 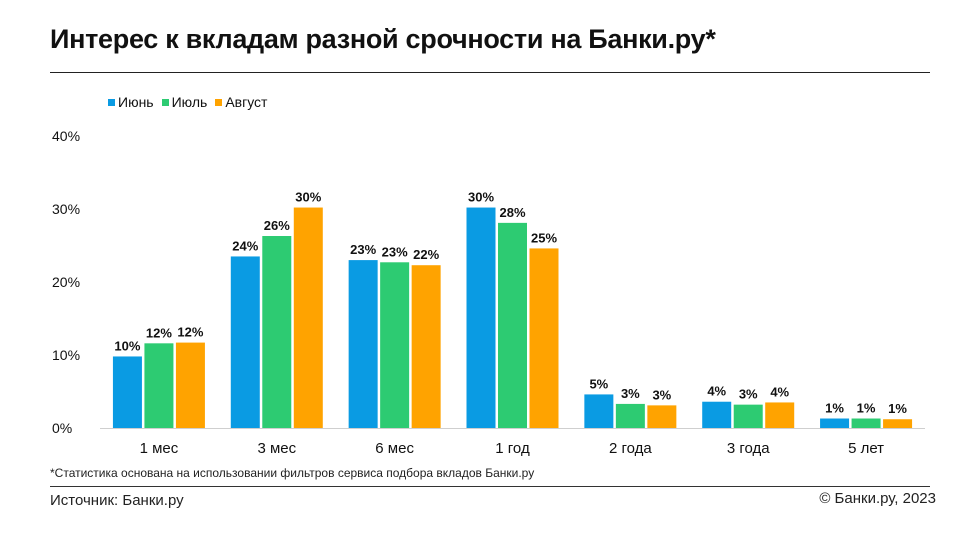 I want to click on y-tick-label: 10%, so click(x=66, y=355).